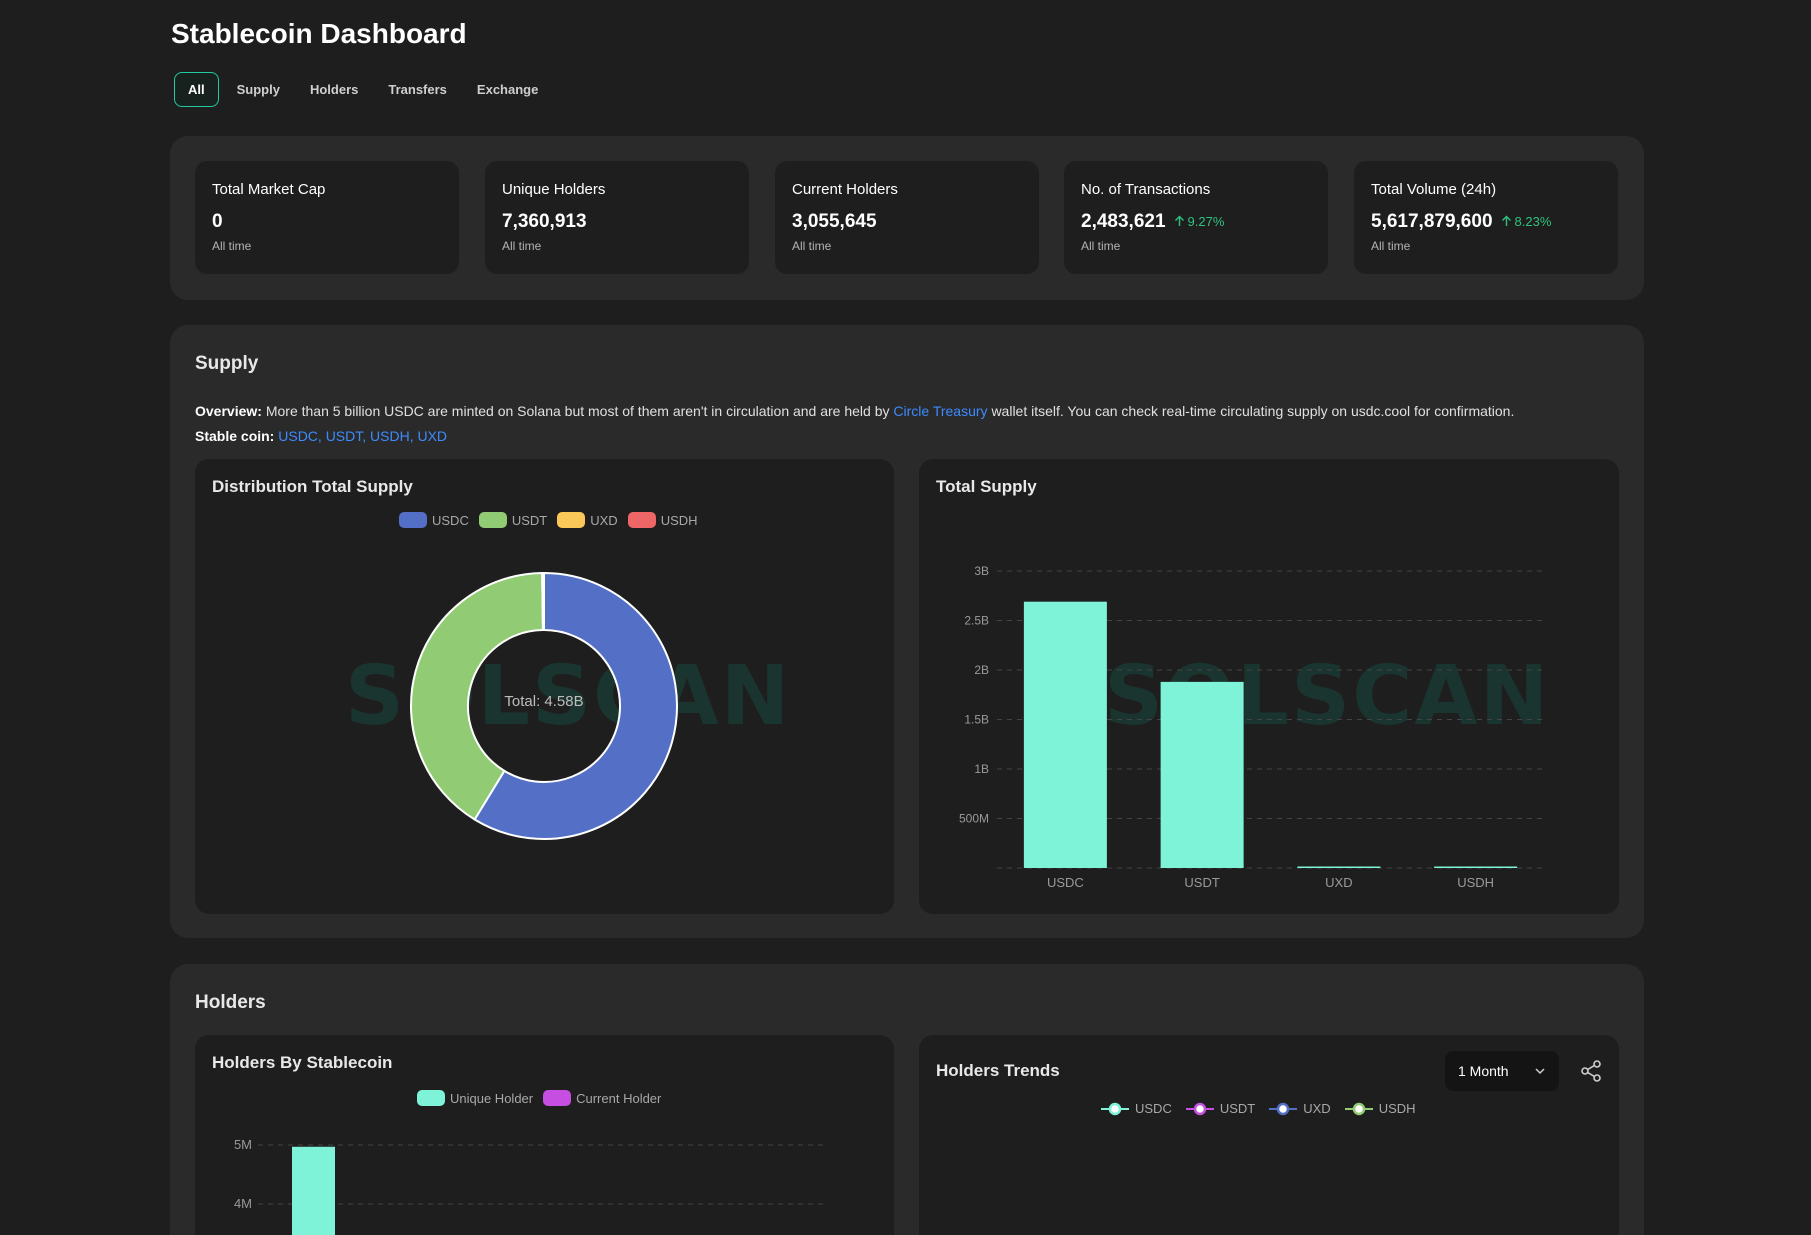  I want to click on y-tick-label: 3B, so click(981, 571).